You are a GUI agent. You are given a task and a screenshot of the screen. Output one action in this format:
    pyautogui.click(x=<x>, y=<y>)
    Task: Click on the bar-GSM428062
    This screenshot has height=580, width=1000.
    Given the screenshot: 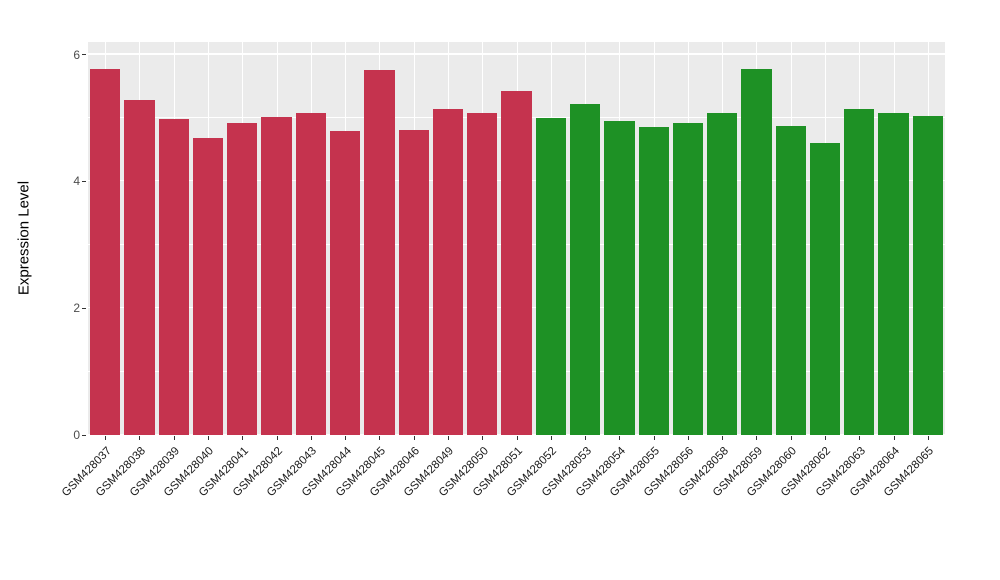 What is the action you would take?
    pyautogui.click(x=825, y=289)
    